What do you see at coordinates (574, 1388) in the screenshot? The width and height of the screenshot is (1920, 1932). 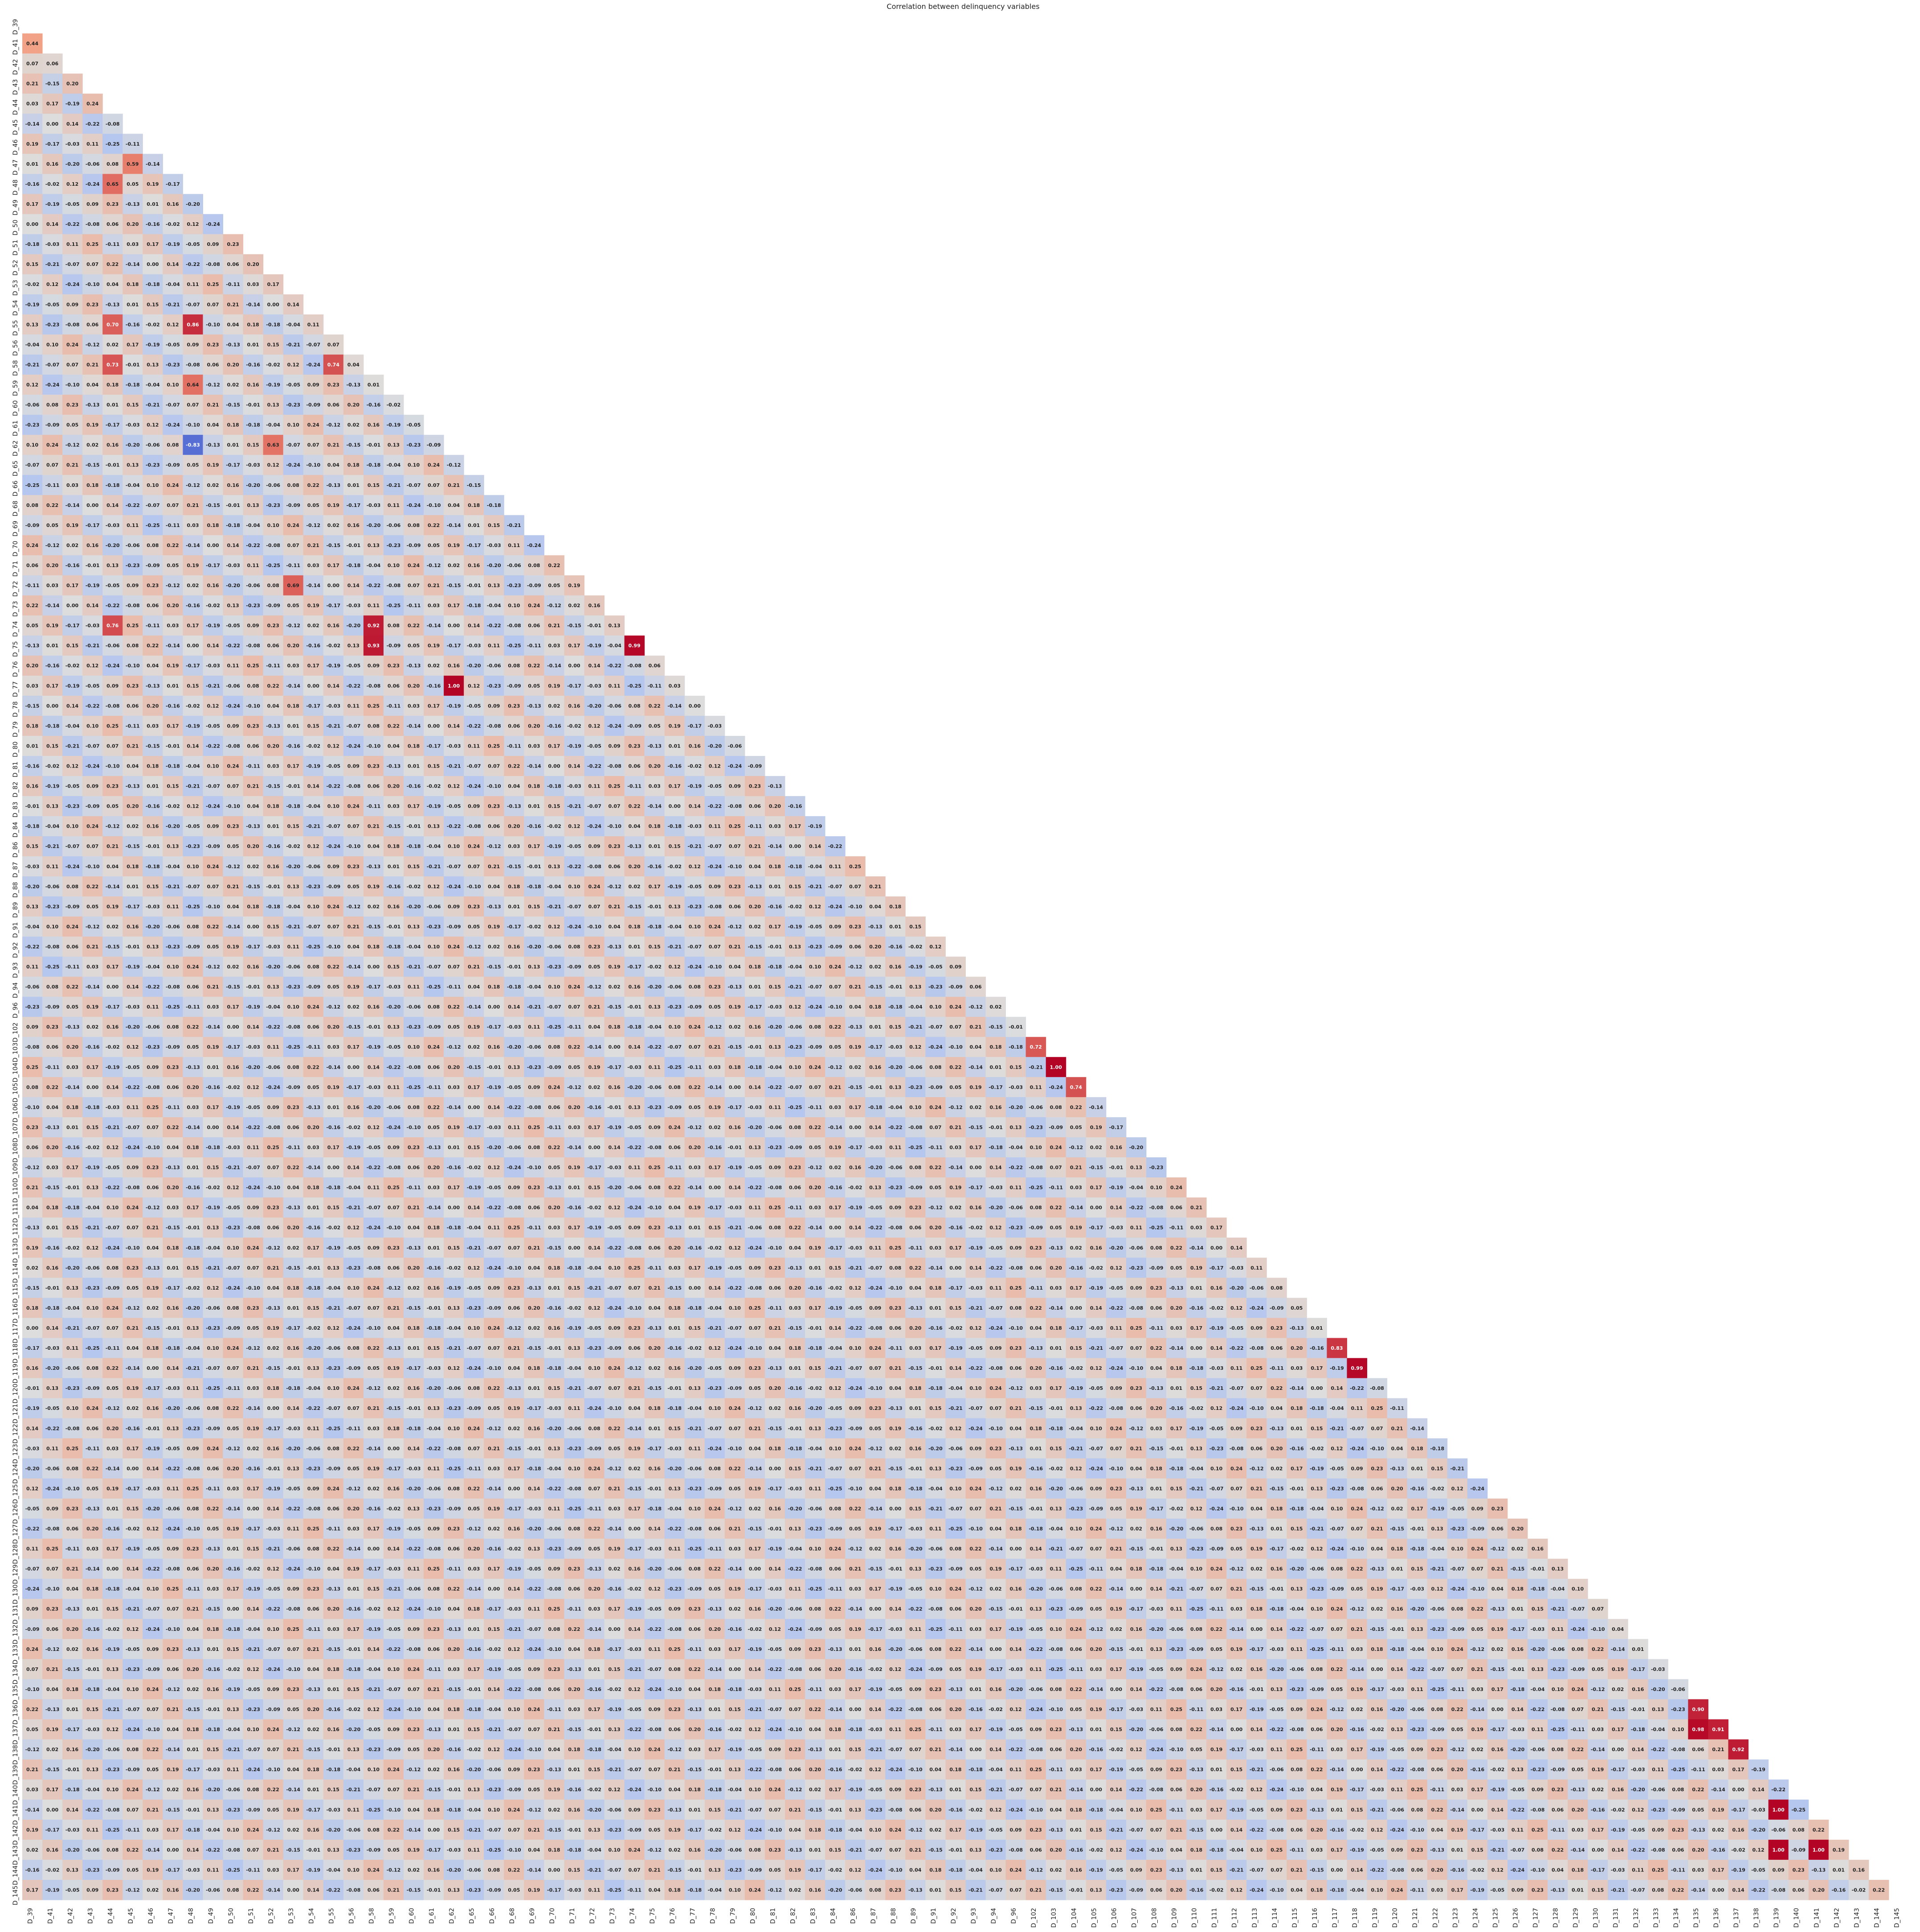 I see `heatmap-cell-label: -0.21` at bounding box center [574, 1388].